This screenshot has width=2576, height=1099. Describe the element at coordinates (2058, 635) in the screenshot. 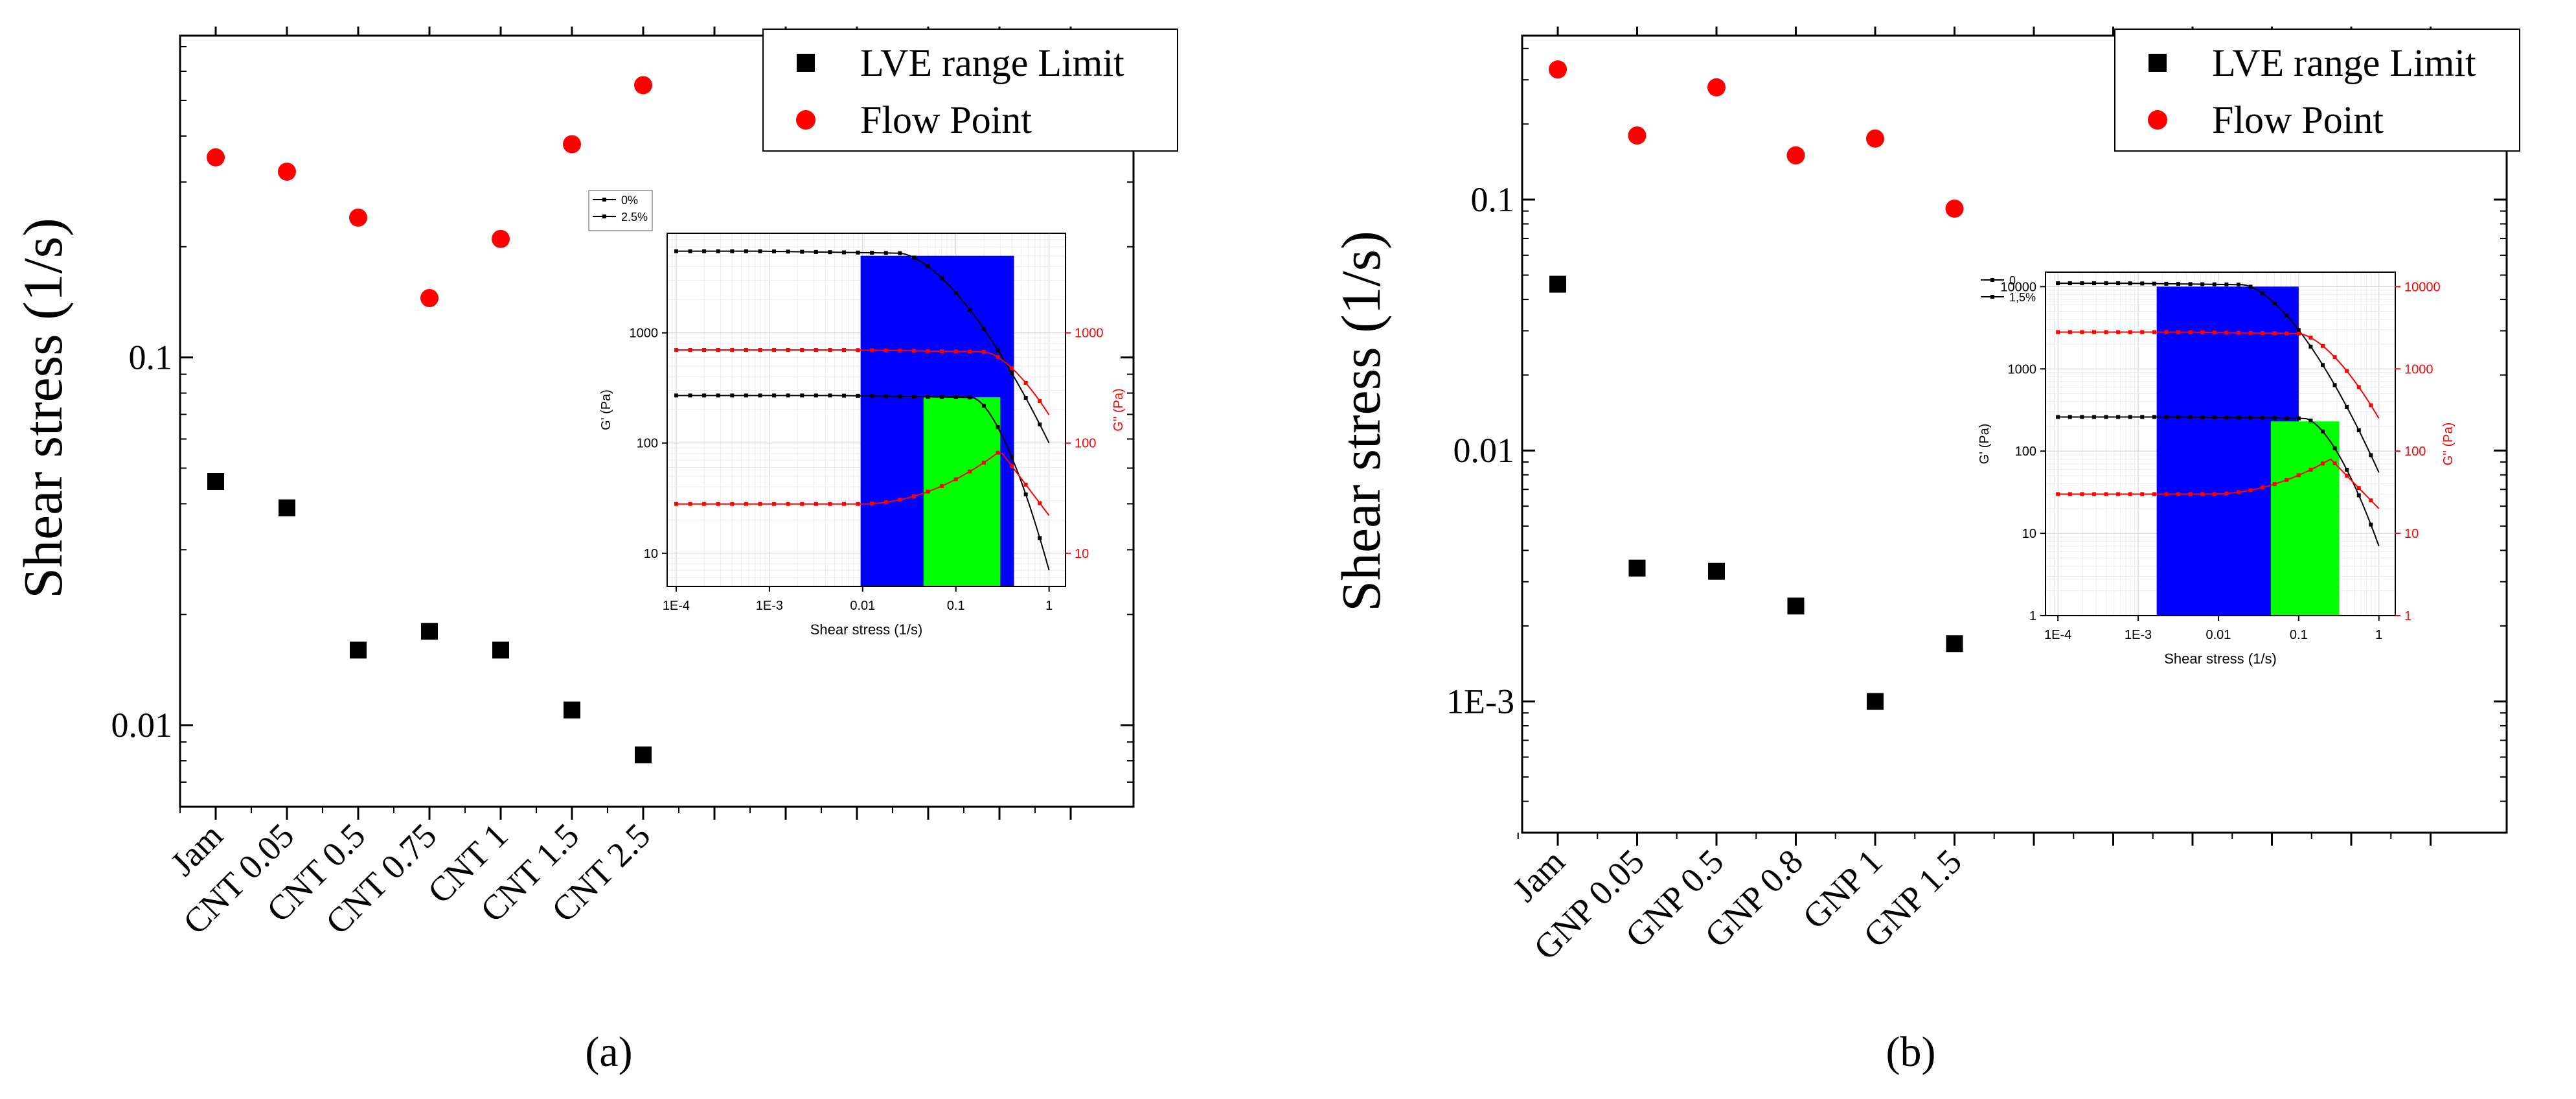

I see `inset-x-tick-label: 1E-4` at that location.